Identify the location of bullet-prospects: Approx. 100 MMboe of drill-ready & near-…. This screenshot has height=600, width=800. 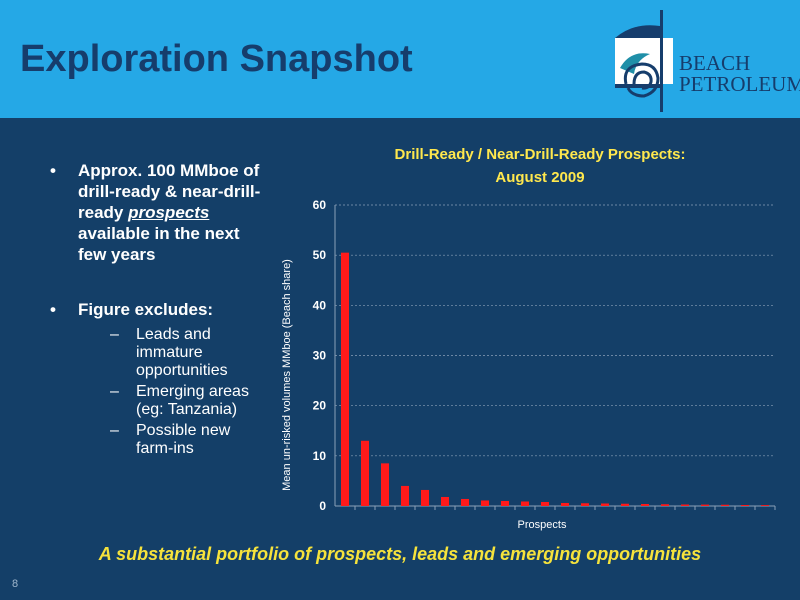
(155, 212).